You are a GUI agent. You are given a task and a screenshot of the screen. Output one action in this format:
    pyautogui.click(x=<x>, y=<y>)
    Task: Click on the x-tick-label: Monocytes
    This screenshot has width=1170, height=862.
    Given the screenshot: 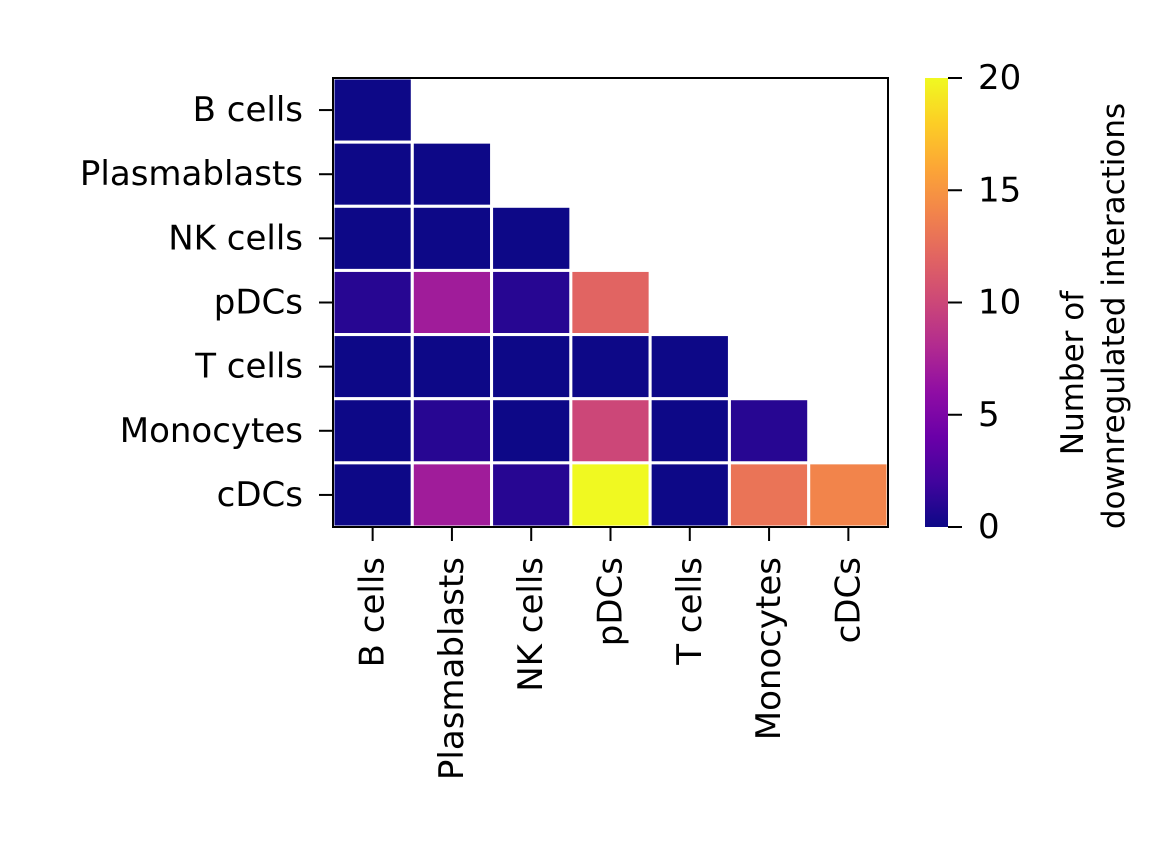 What is the action you would take?
    pyautogui.click(x=769, y=648)
    